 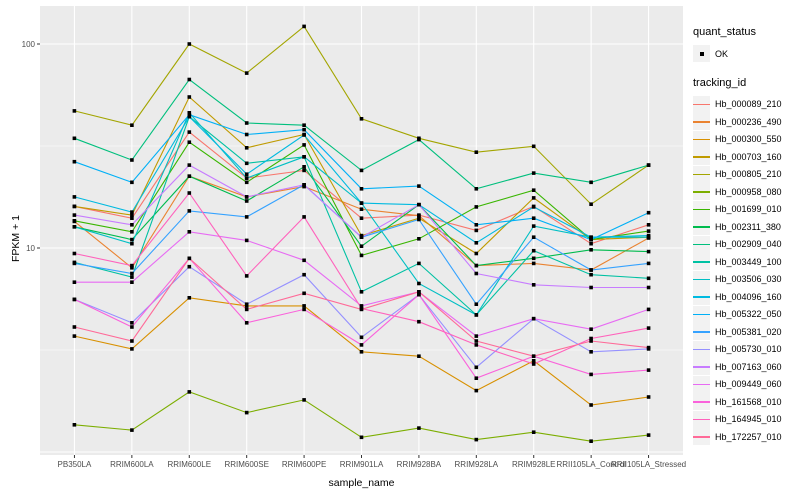 What do you see at coordinates (746, 54) in the screenshot?
I see `legend-item-ok: OK` at bounding box center [746, 54].